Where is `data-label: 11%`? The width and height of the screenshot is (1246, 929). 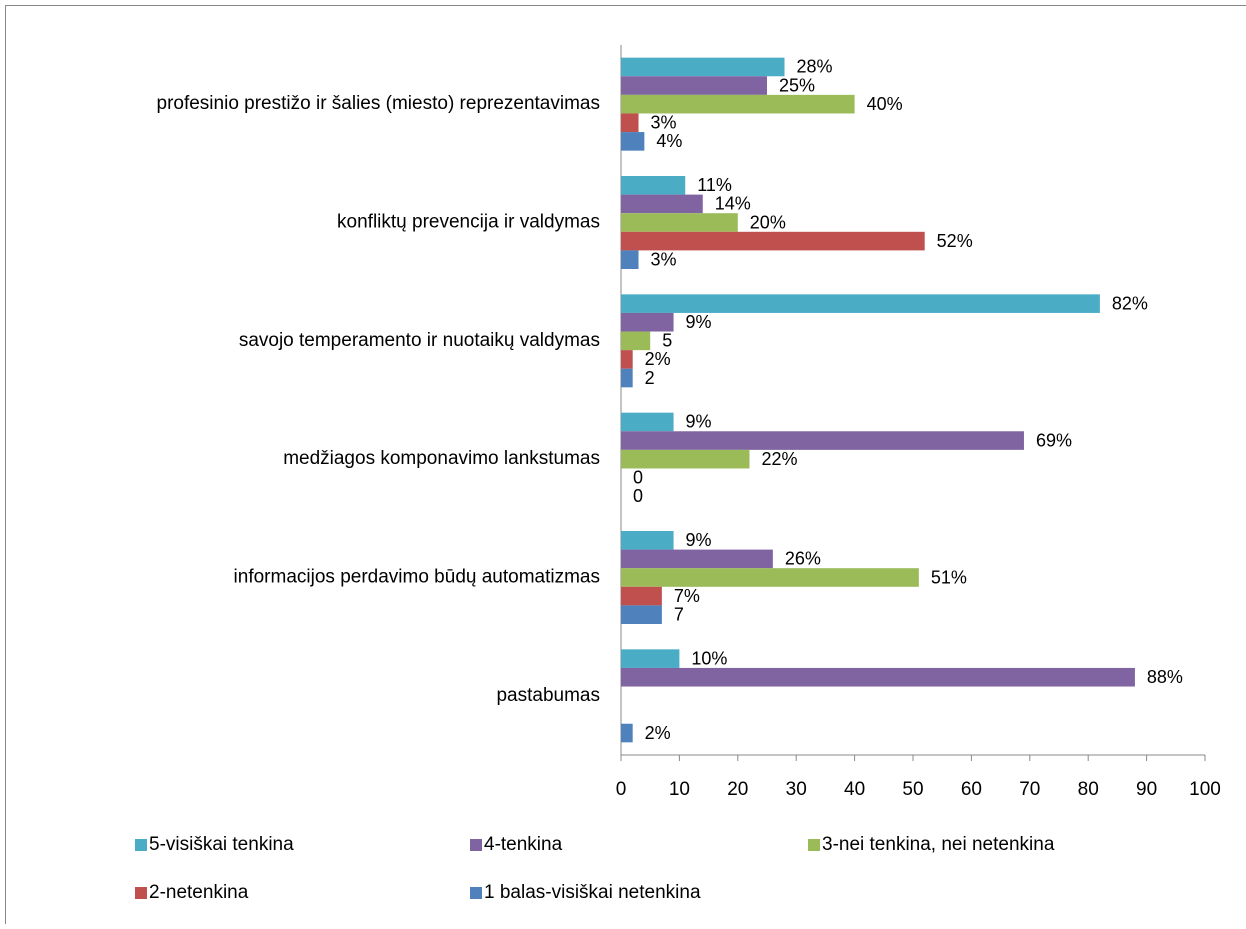
data-label: 11% is located at coordinates (714, 185).